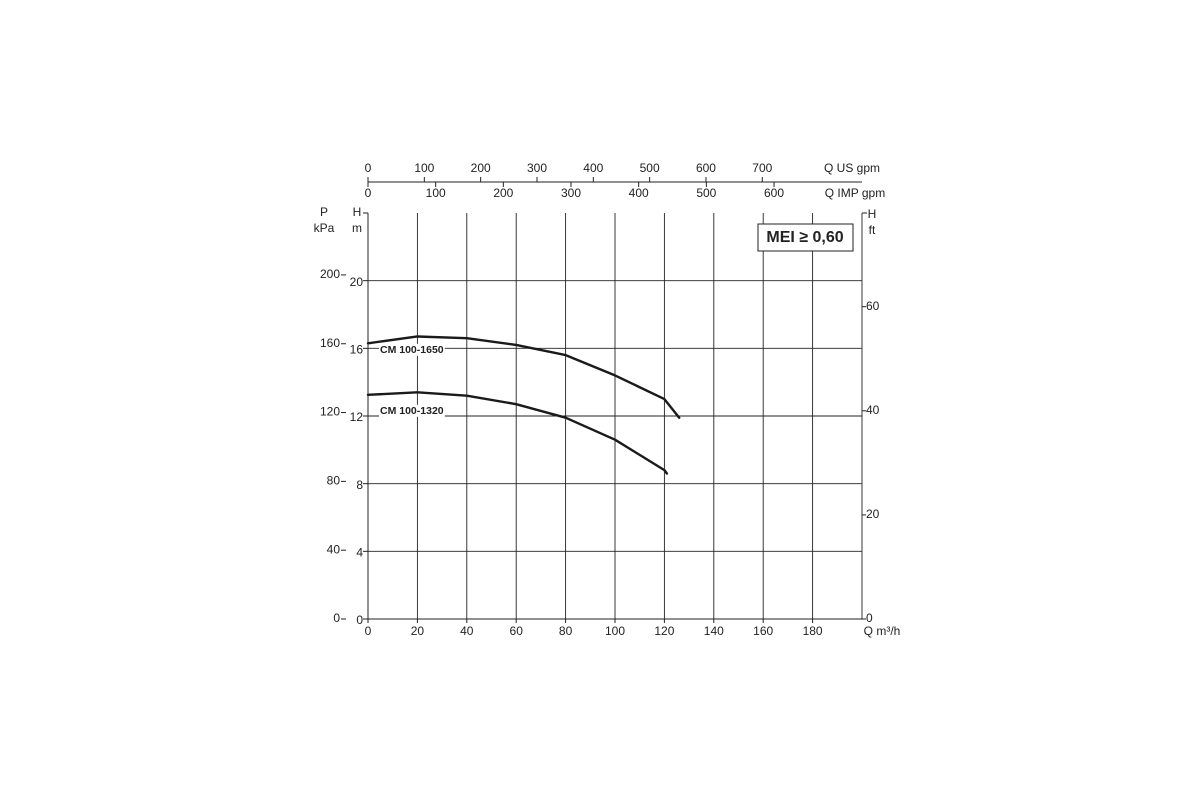 This screenshot has height=800, width=1200. I want to click on series-label: CM 100-1650, so click(412, 350).